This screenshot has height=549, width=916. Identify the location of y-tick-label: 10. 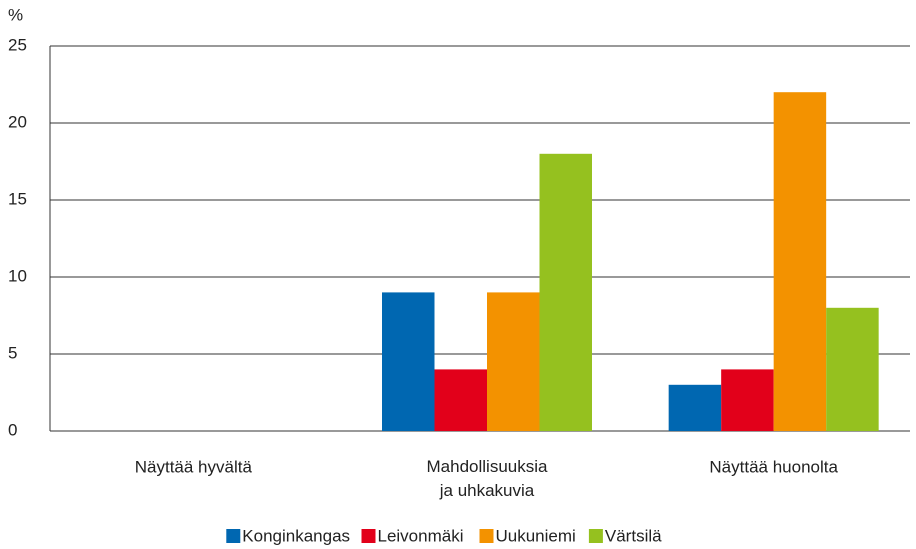
(17, 275).